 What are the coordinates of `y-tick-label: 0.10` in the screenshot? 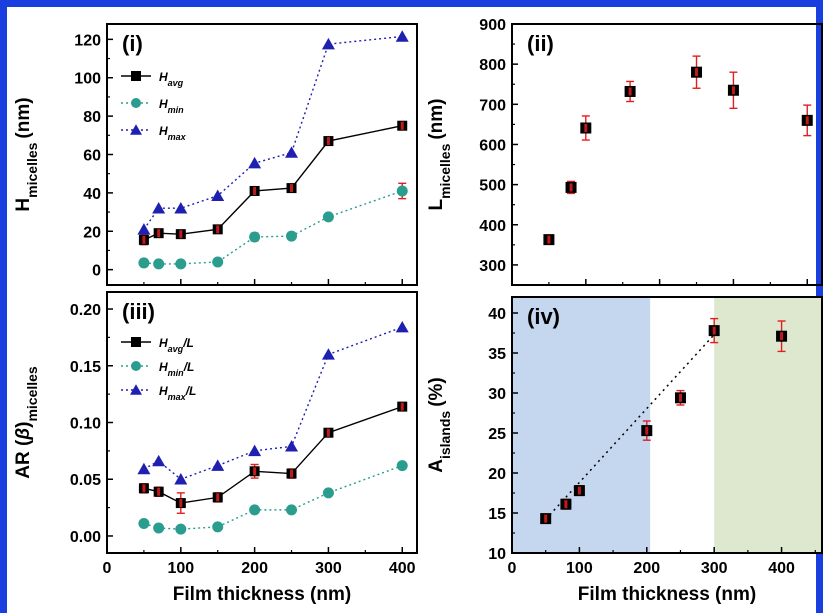 It's located at (85, 424).